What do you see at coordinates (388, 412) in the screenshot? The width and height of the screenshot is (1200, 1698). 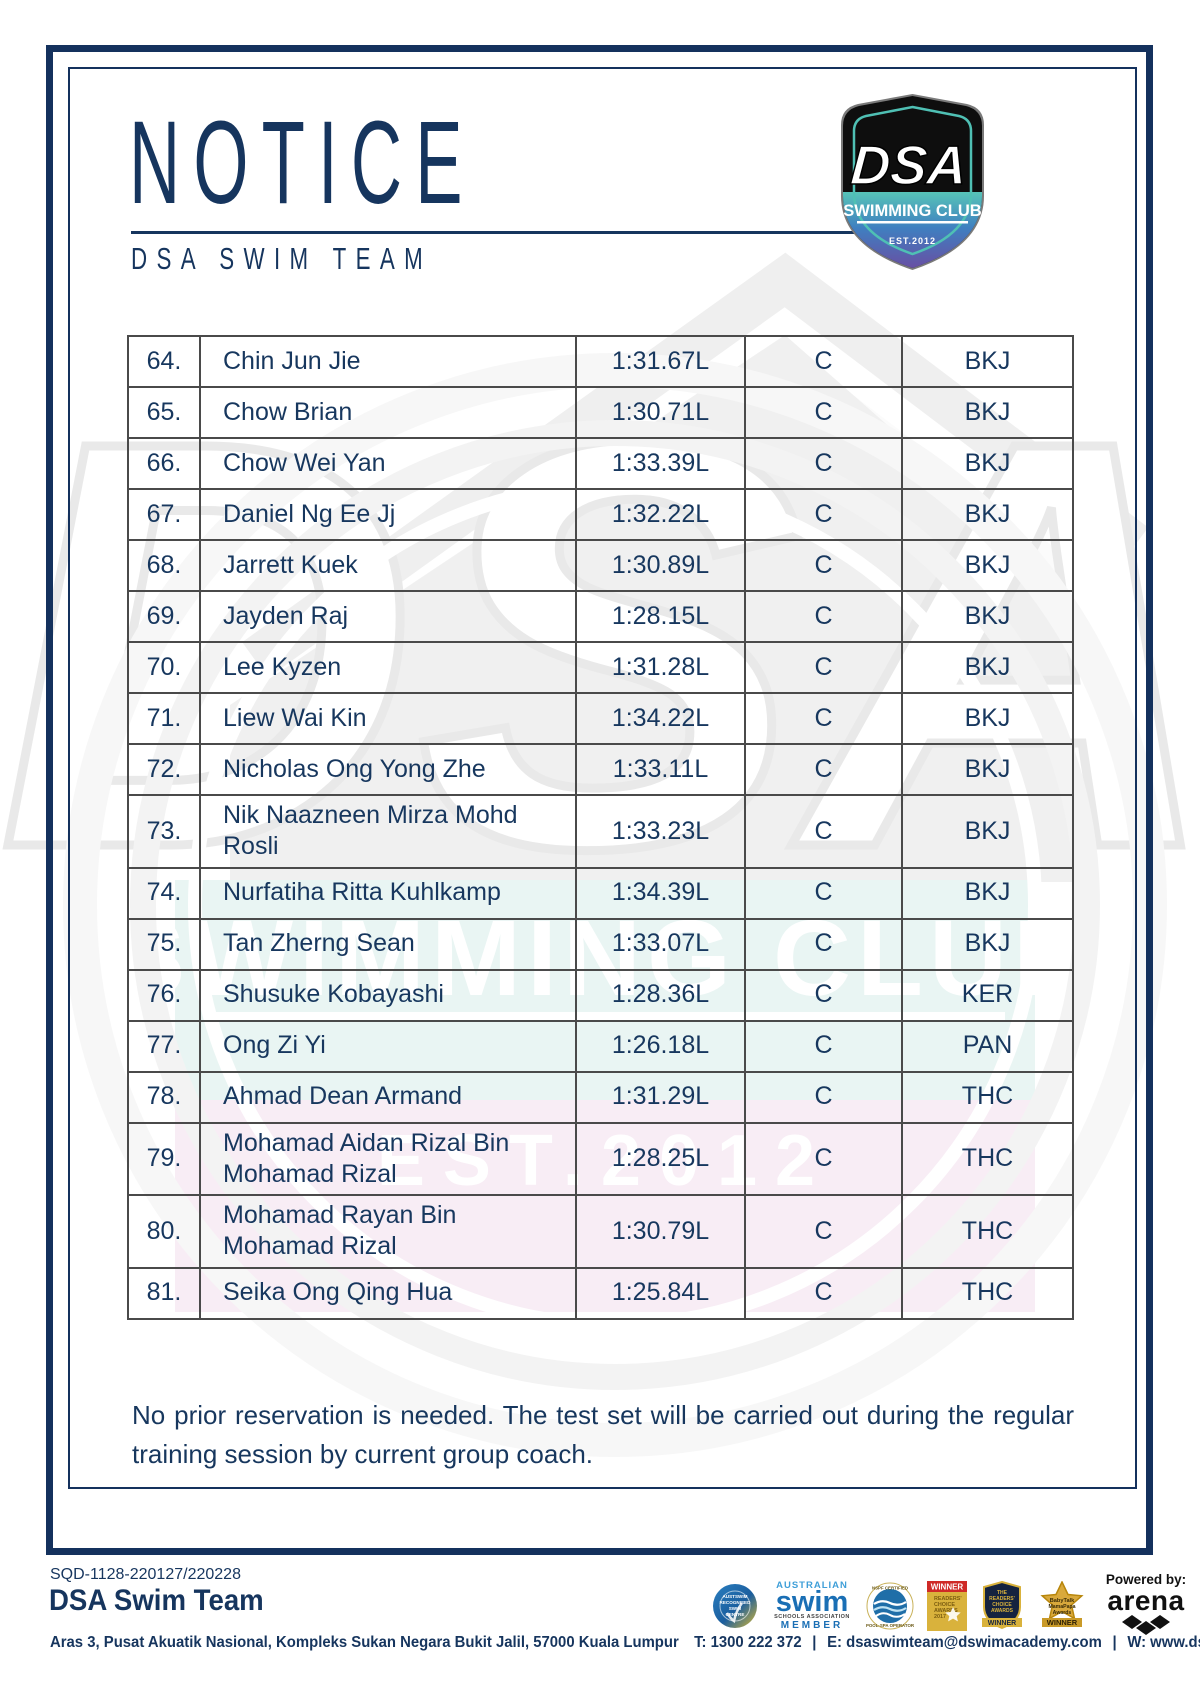 I see `swimmer-name: Chow Brian` at bounding box center [388, 412].